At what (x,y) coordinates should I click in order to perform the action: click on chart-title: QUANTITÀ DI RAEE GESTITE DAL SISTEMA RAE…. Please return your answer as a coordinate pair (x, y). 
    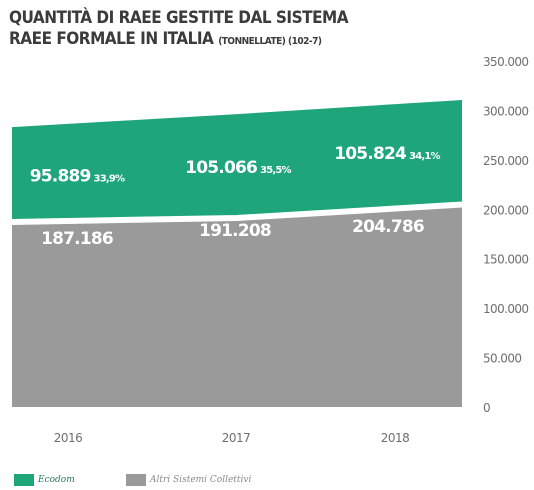
    Looking at the image, I should click on (244, 30).